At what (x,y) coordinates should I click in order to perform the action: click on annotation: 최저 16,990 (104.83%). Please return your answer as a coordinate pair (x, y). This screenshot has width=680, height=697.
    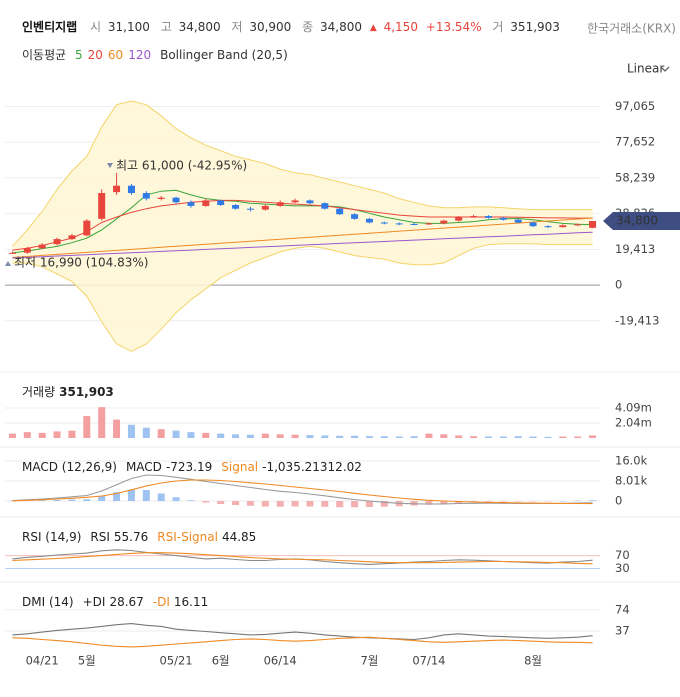
    Looking at the image, I should click on (81, 263).